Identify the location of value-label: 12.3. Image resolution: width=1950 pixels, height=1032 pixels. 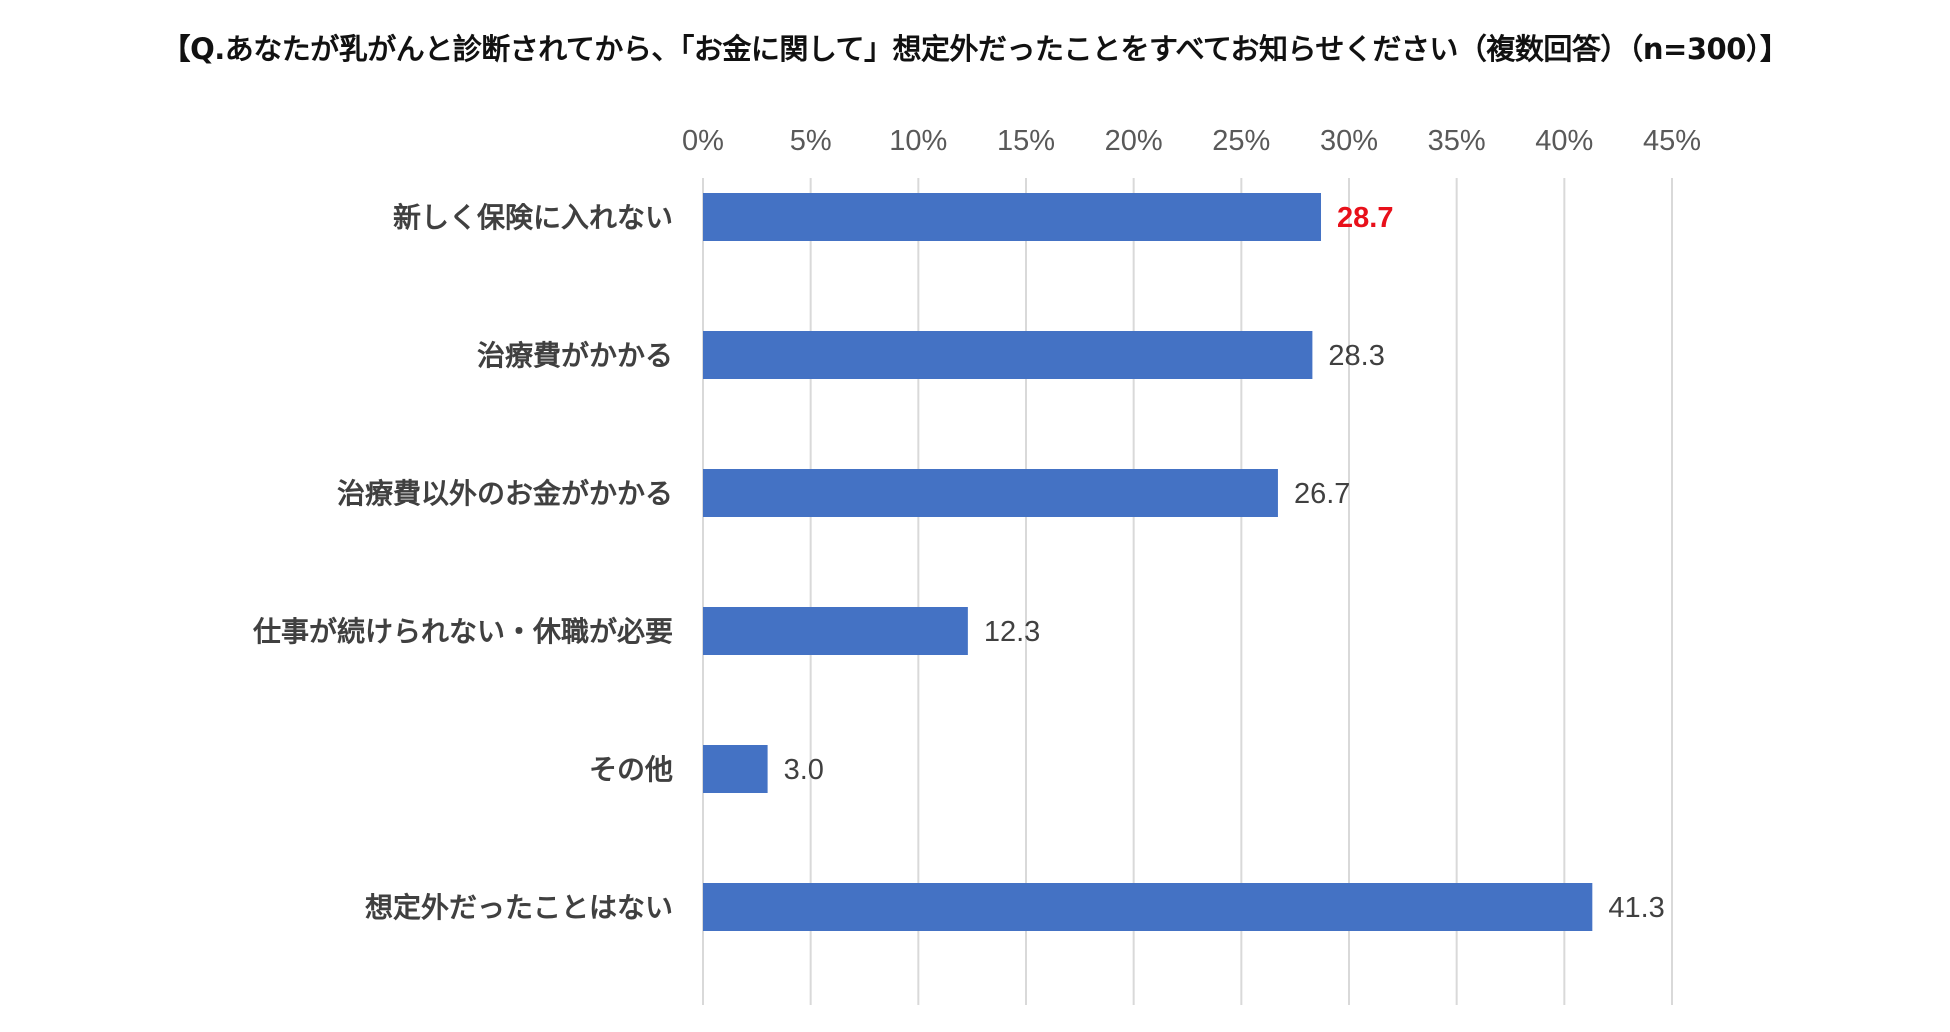
(1012, 632).